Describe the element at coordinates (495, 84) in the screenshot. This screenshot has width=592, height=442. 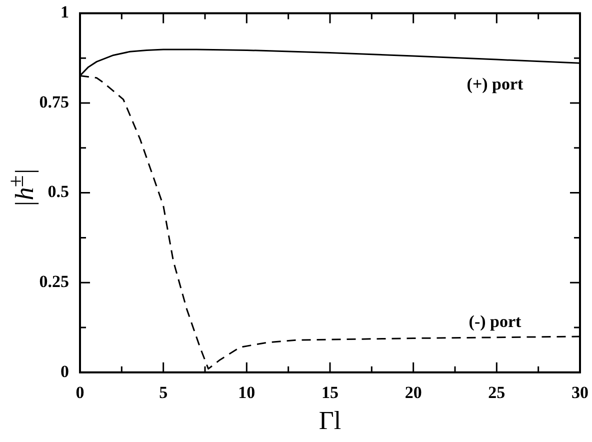
I see `annotation: (+) port` at that location.